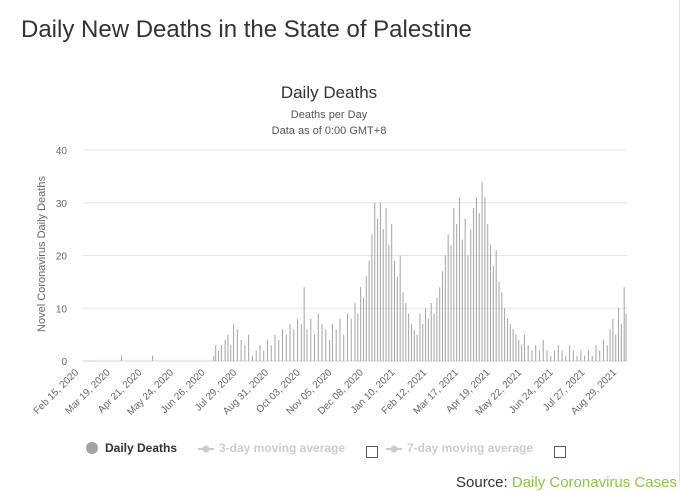  What do you see at coordinates (282, 448) in the screenshot?
I see `legend-label-3-day-moving-average: 3-day moving average` at bounding box center [282, 448].